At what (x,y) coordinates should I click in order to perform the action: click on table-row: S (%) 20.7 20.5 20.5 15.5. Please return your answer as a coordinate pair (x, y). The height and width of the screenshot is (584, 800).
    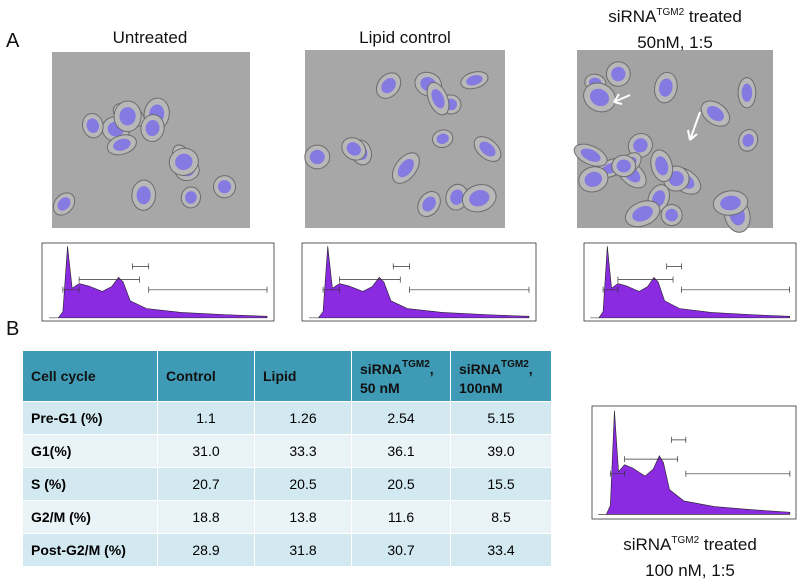
    Looking at the image, I should click on (287, 484).